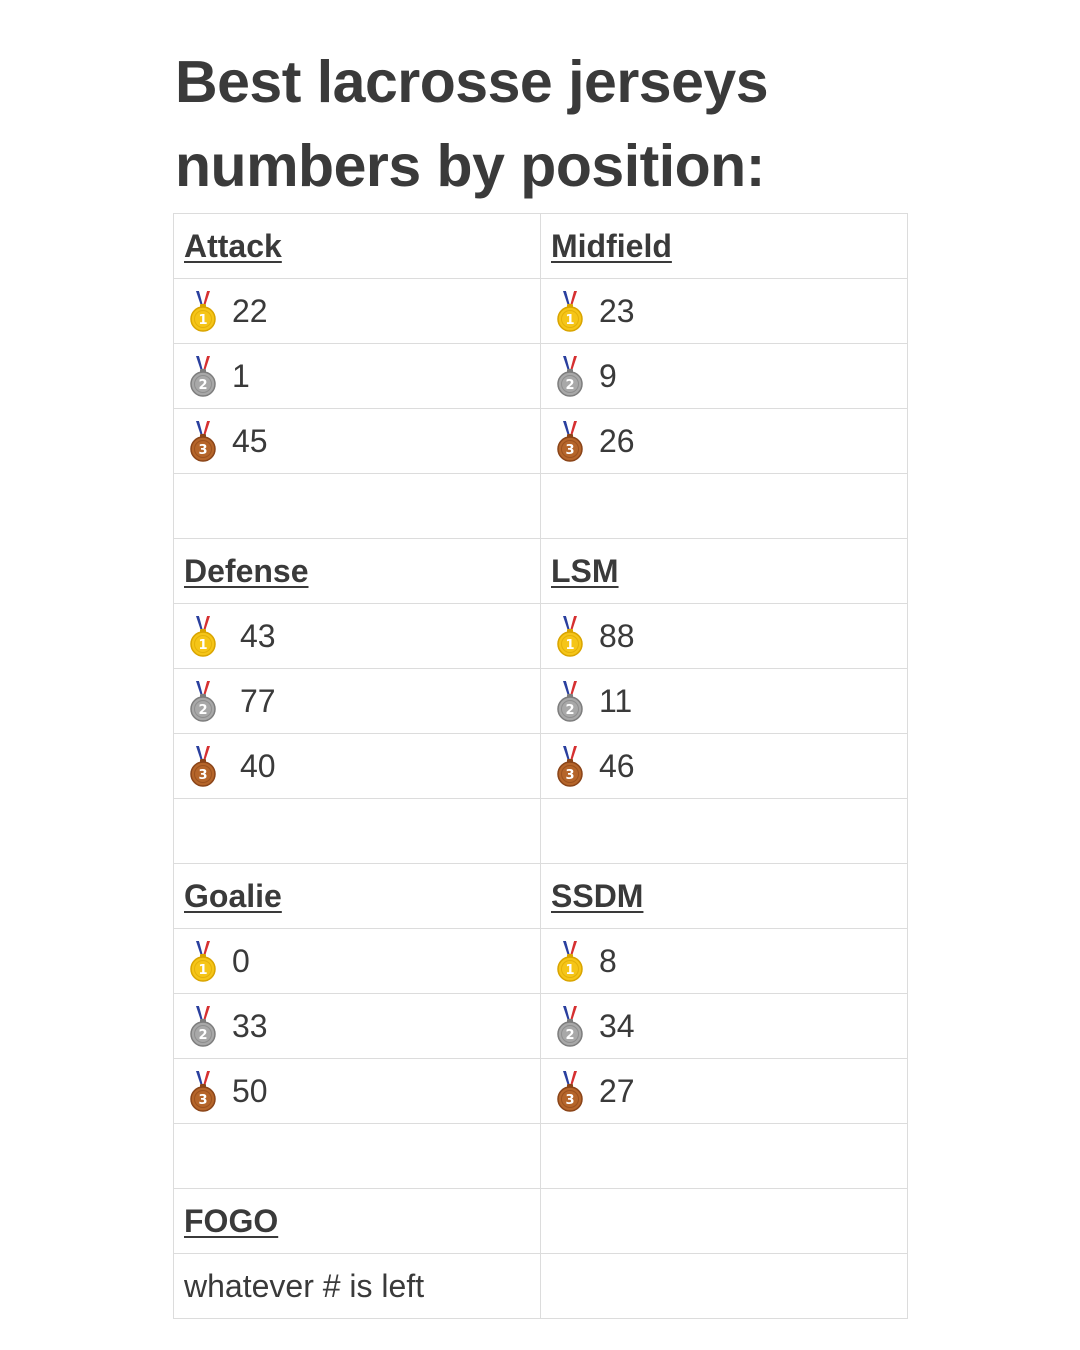 The width and height of the screenshot is (1080, 1350). I want to click on table-cell: 3 45, so click(357, 441).